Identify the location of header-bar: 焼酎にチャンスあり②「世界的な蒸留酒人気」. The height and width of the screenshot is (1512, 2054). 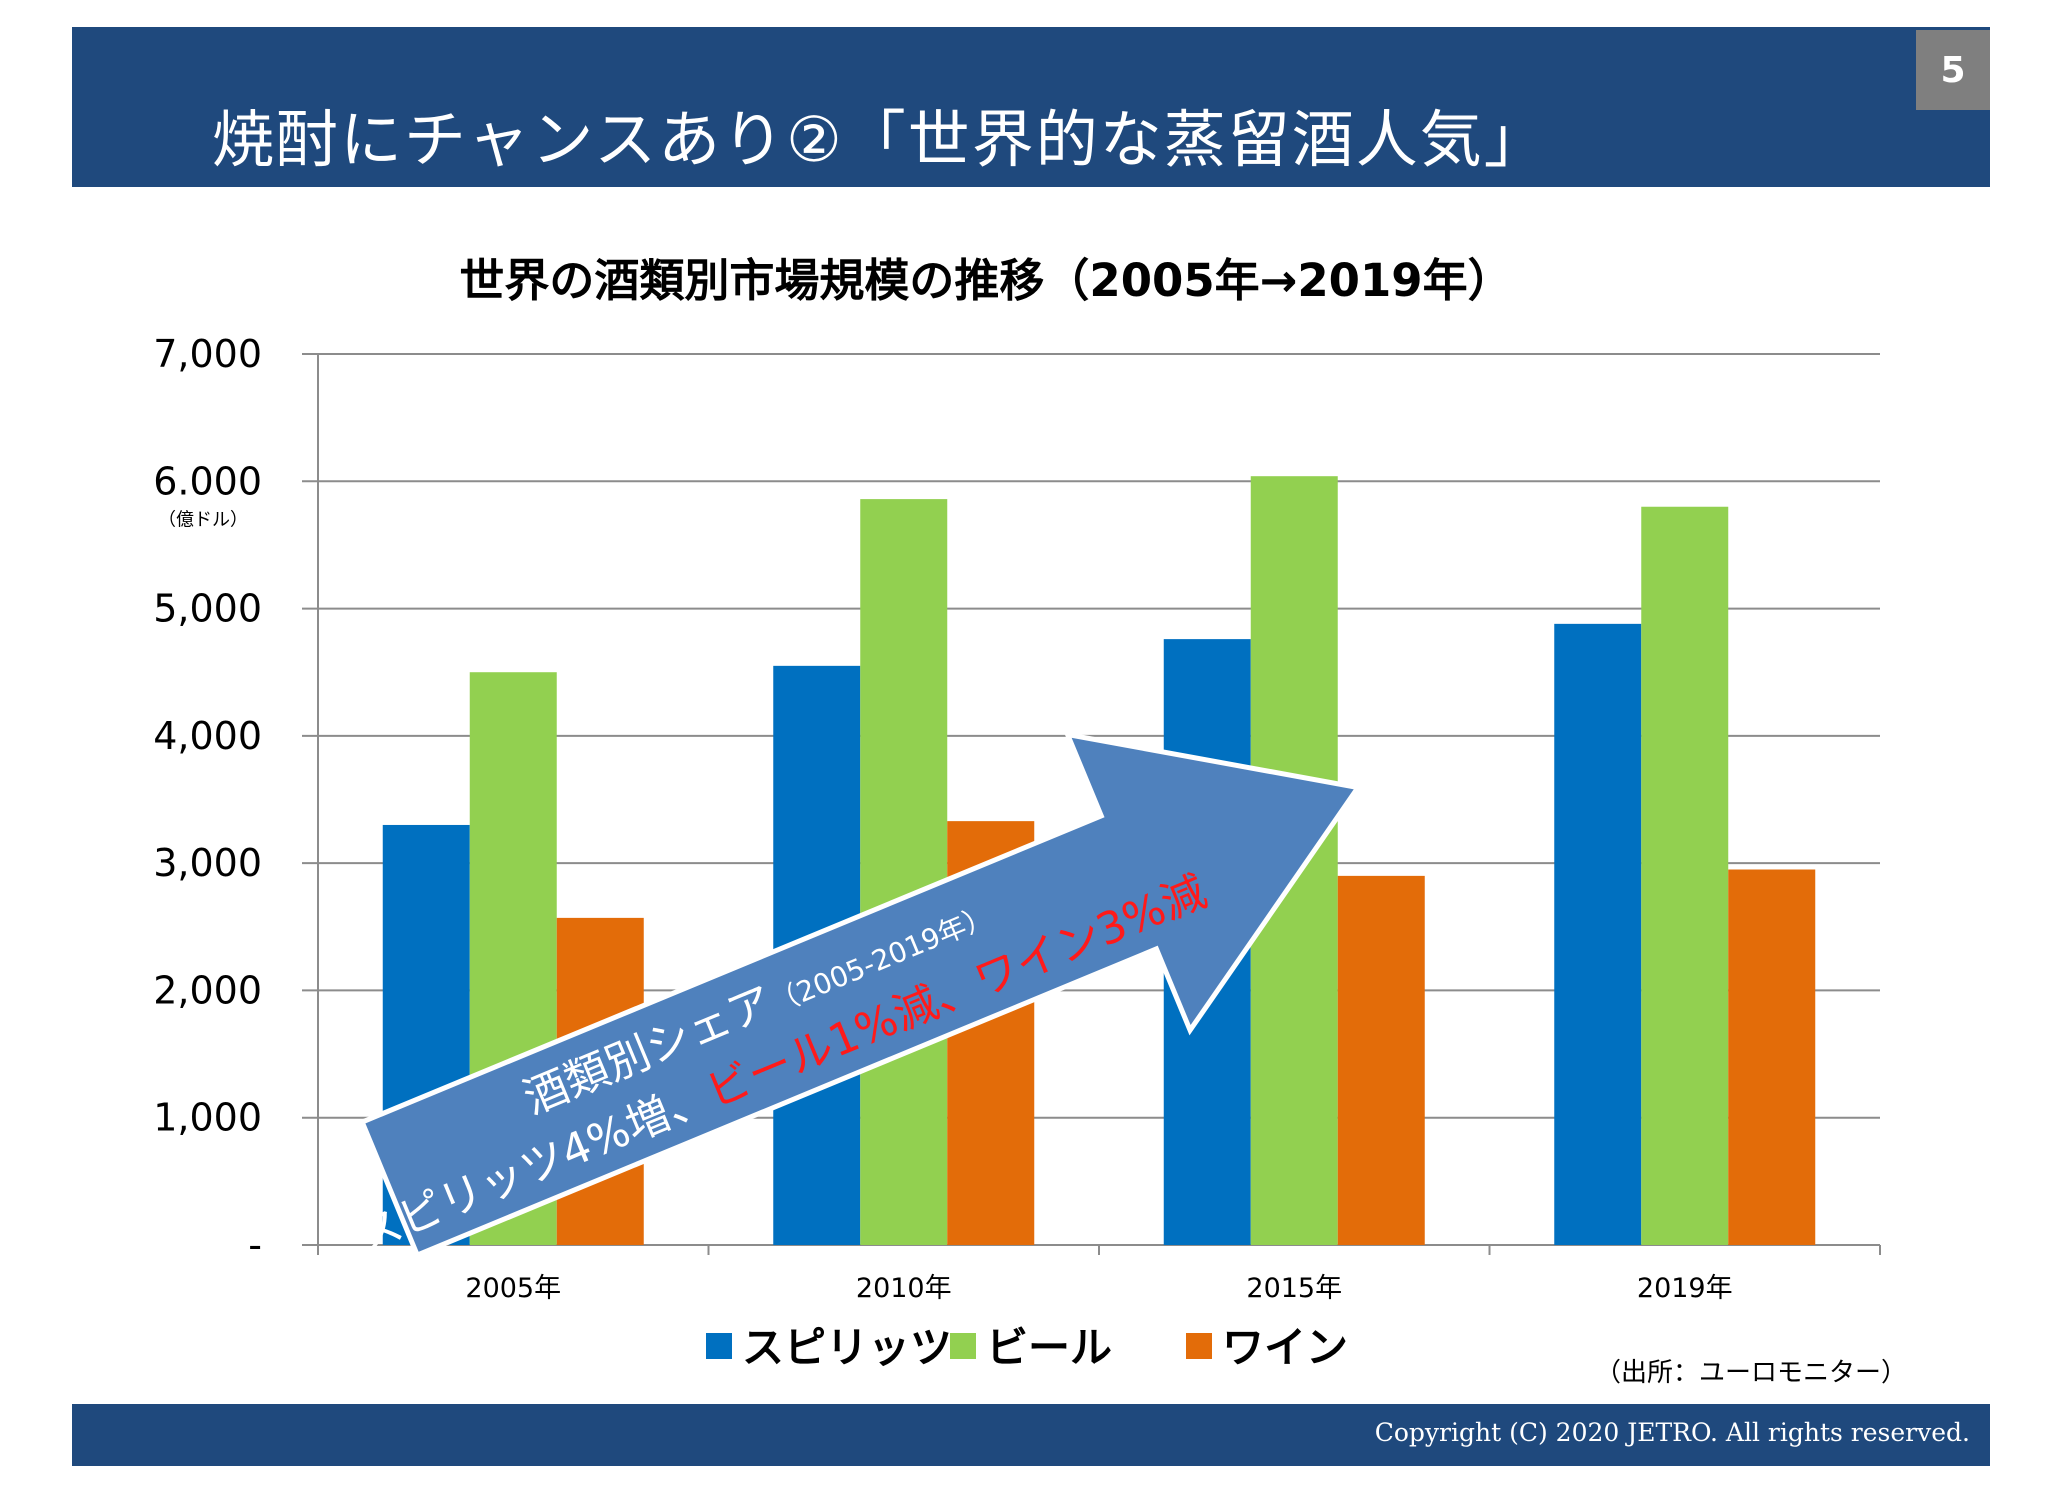
(1031, 107).